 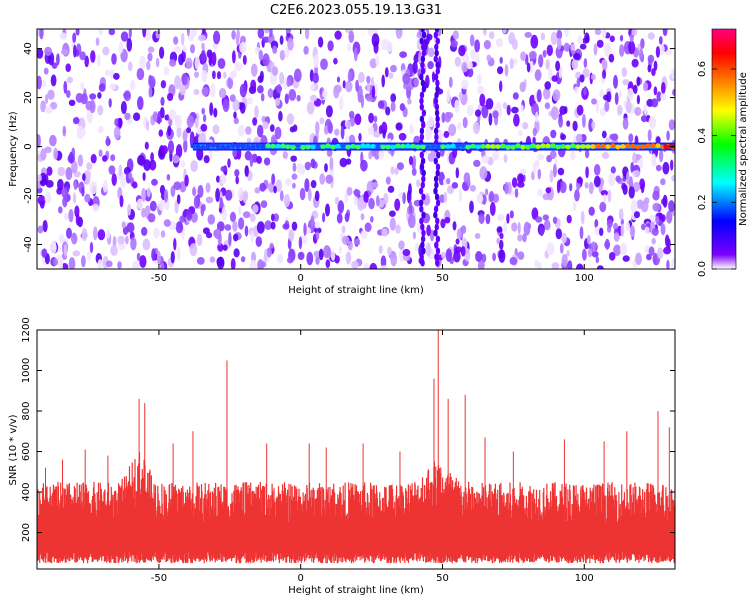 I want to click on snr-x-label: Height of straight line (km), so click(x=356, y=590).